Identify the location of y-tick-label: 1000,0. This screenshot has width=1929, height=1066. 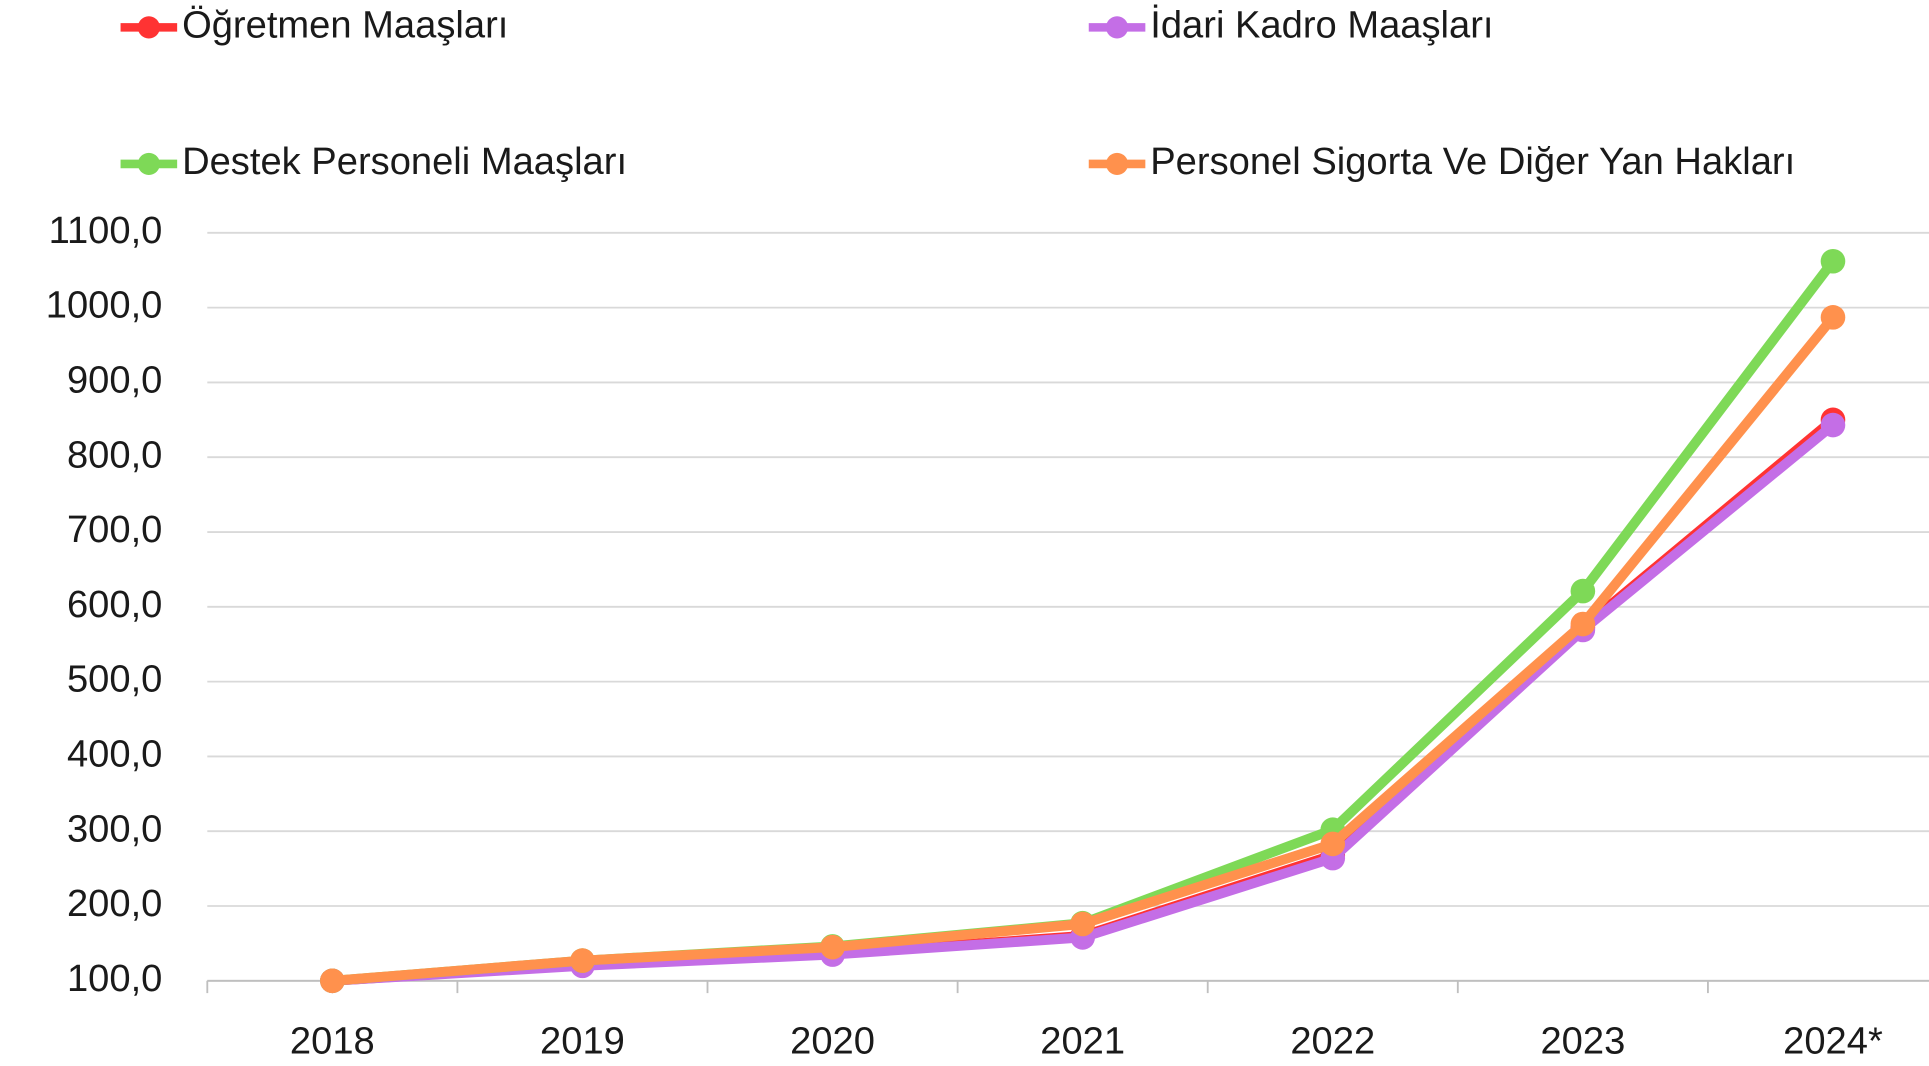
(104, 305).